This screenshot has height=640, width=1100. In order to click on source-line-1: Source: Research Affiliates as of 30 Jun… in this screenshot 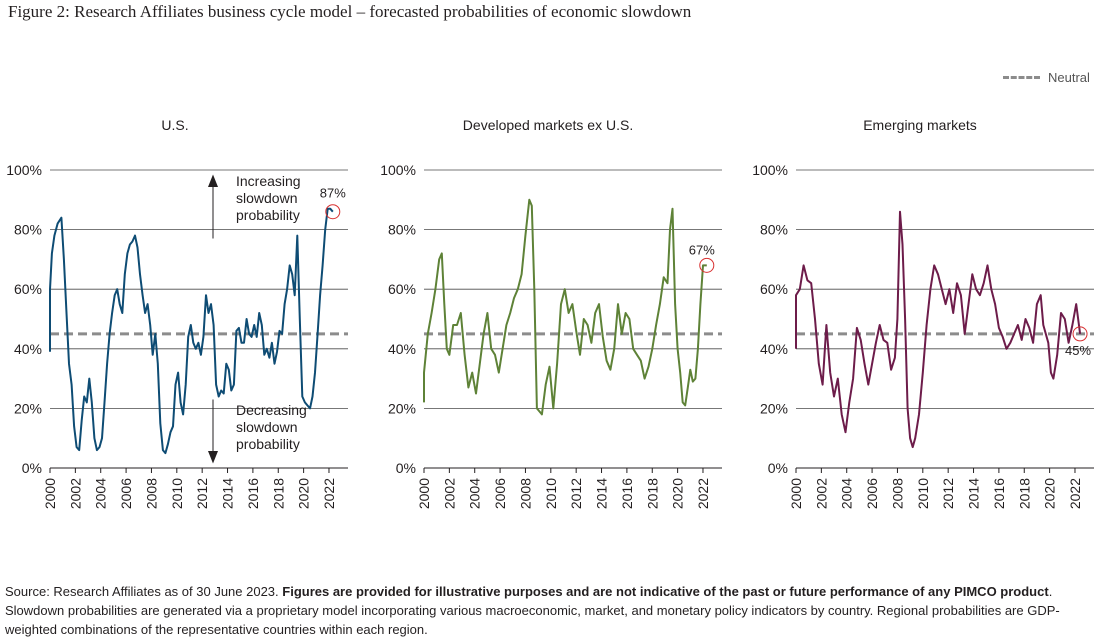, I will do `click(552, 591)`.